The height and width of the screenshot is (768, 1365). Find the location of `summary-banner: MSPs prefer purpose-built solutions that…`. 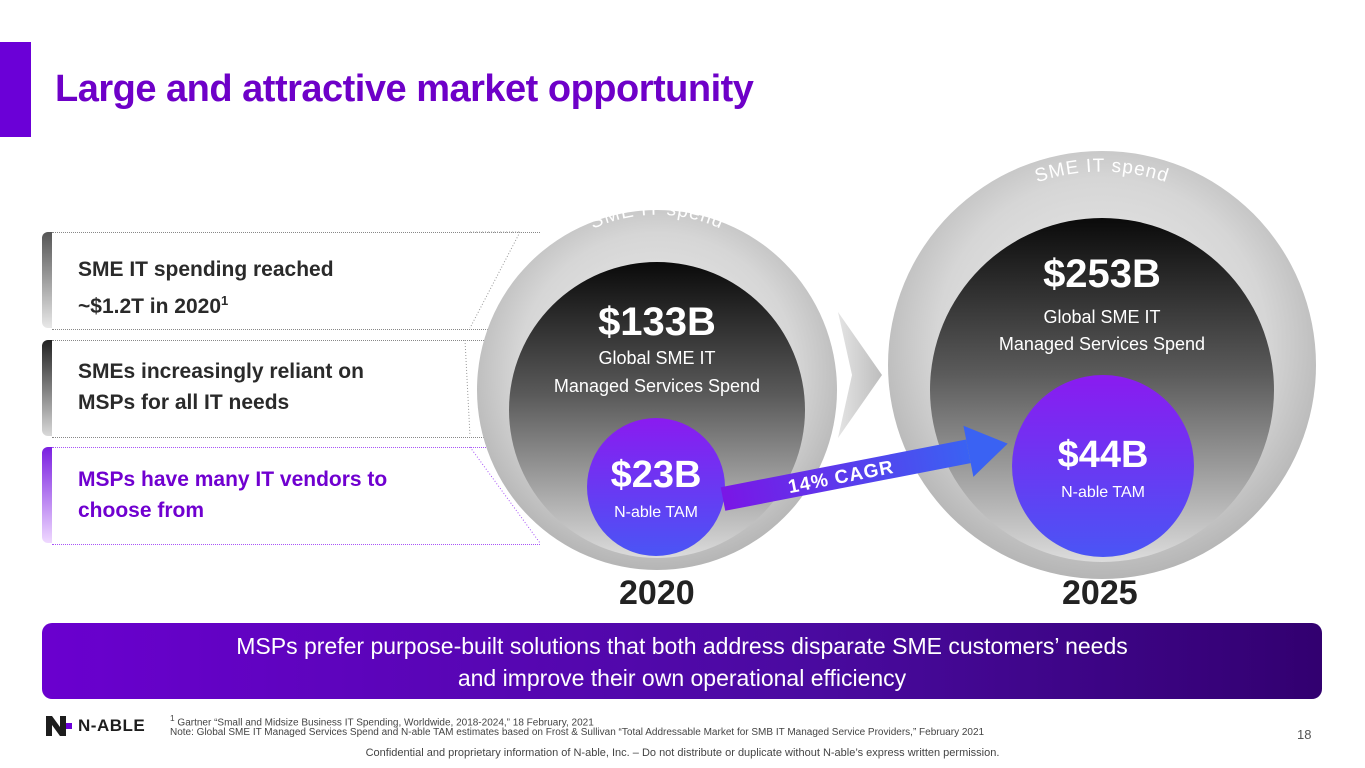

summary-banner: MSPs prefer purpose-built solutions that… is located at coordinates (682, 661).